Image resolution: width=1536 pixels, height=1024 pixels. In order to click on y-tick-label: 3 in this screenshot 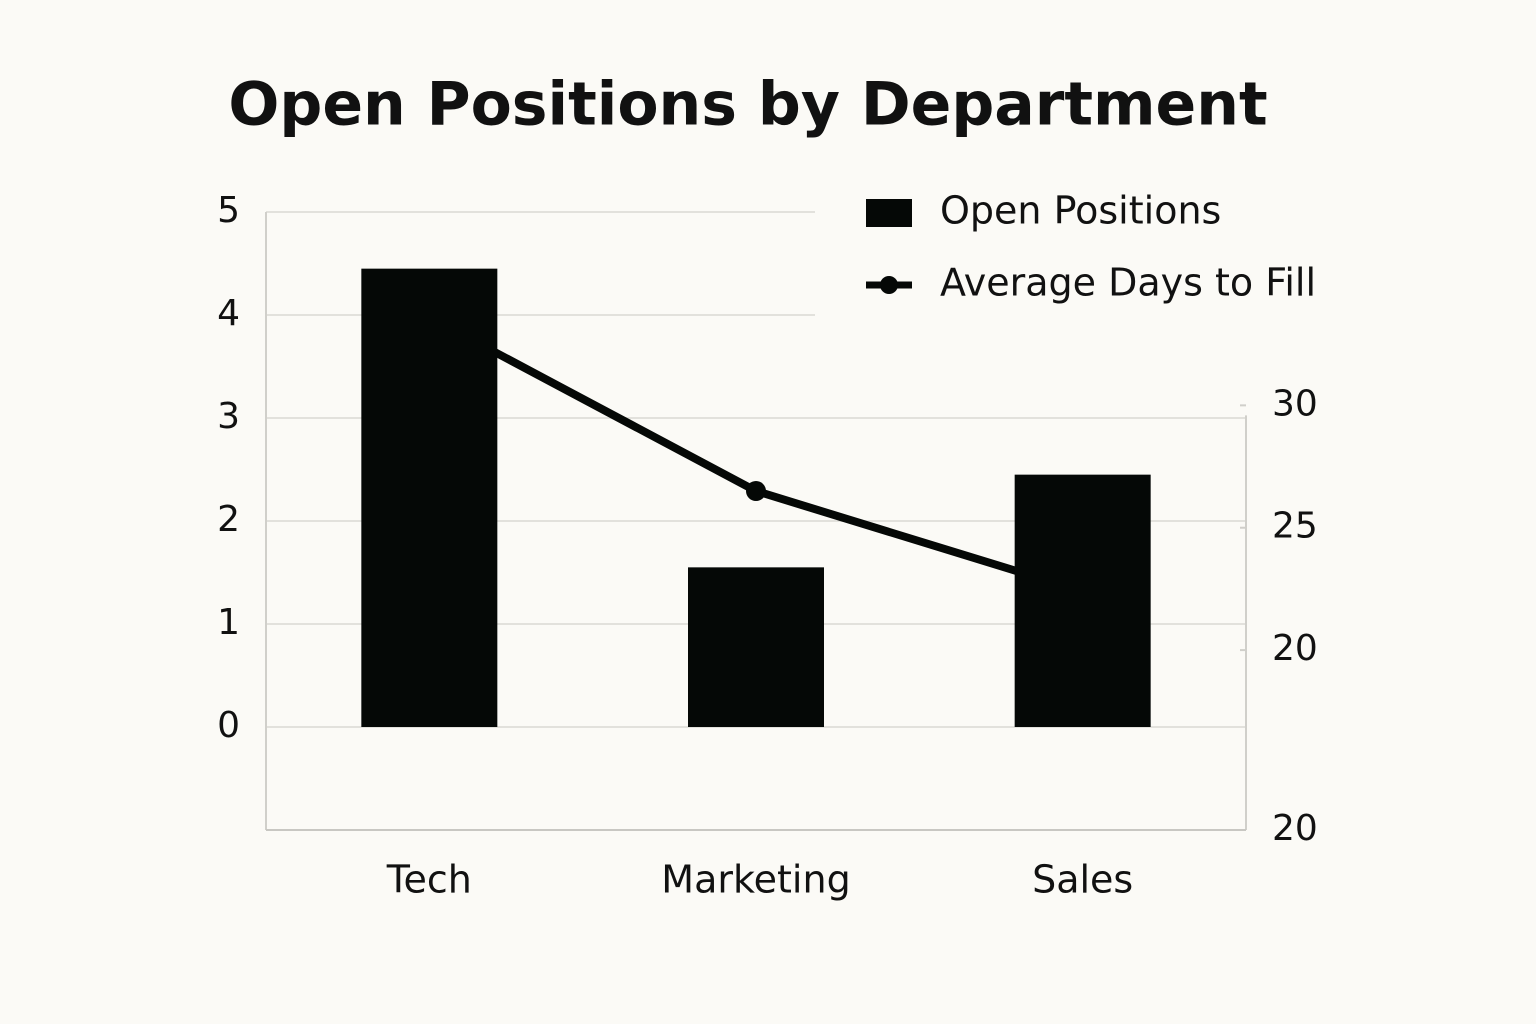, I will do `click(228, 416)`.